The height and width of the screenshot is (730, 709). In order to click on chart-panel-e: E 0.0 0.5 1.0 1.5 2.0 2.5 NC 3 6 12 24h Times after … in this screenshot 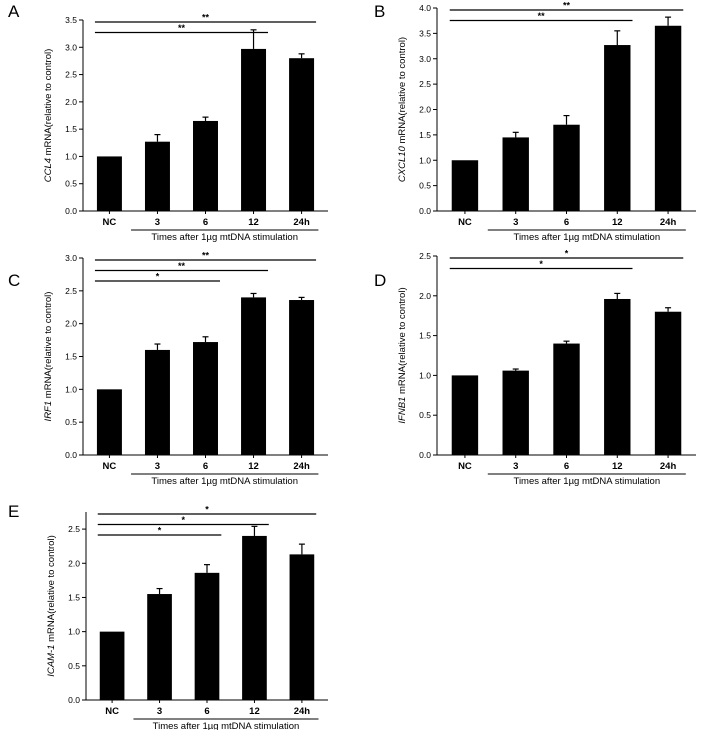, I will do `click(168, 616)`.